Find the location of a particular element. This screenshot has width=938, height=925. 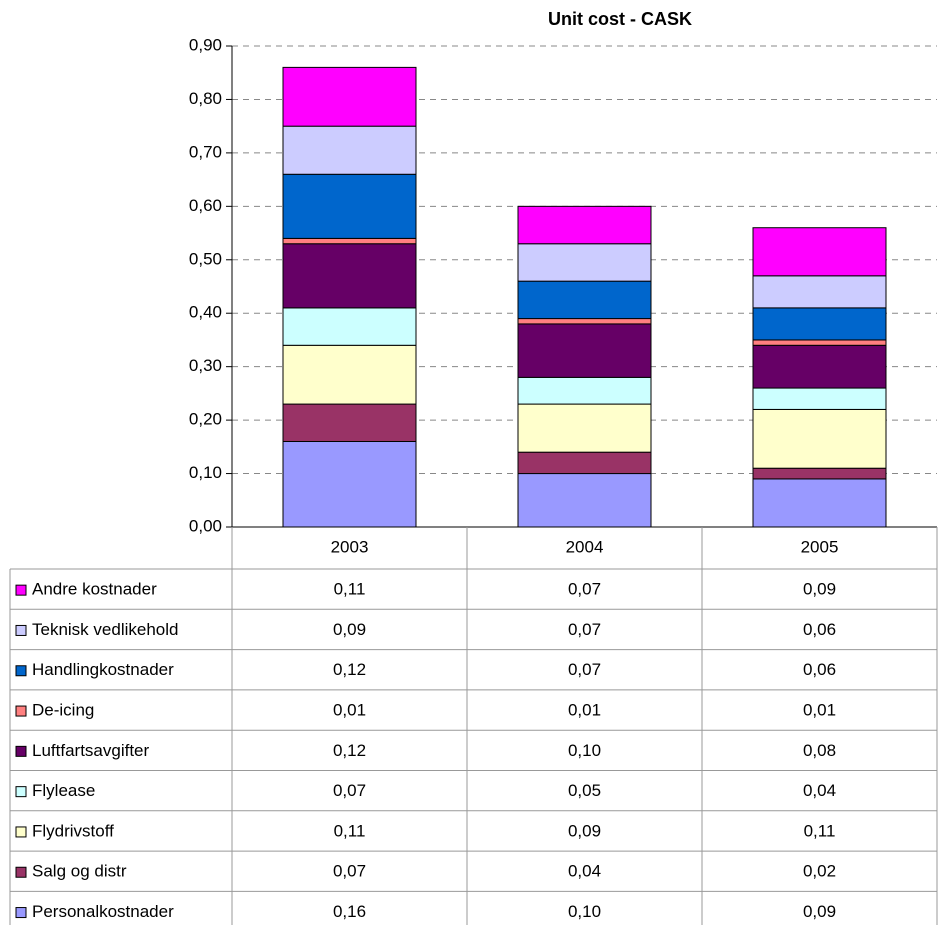

y-tick-label: 0,60 is located at coordinates (205, 205).